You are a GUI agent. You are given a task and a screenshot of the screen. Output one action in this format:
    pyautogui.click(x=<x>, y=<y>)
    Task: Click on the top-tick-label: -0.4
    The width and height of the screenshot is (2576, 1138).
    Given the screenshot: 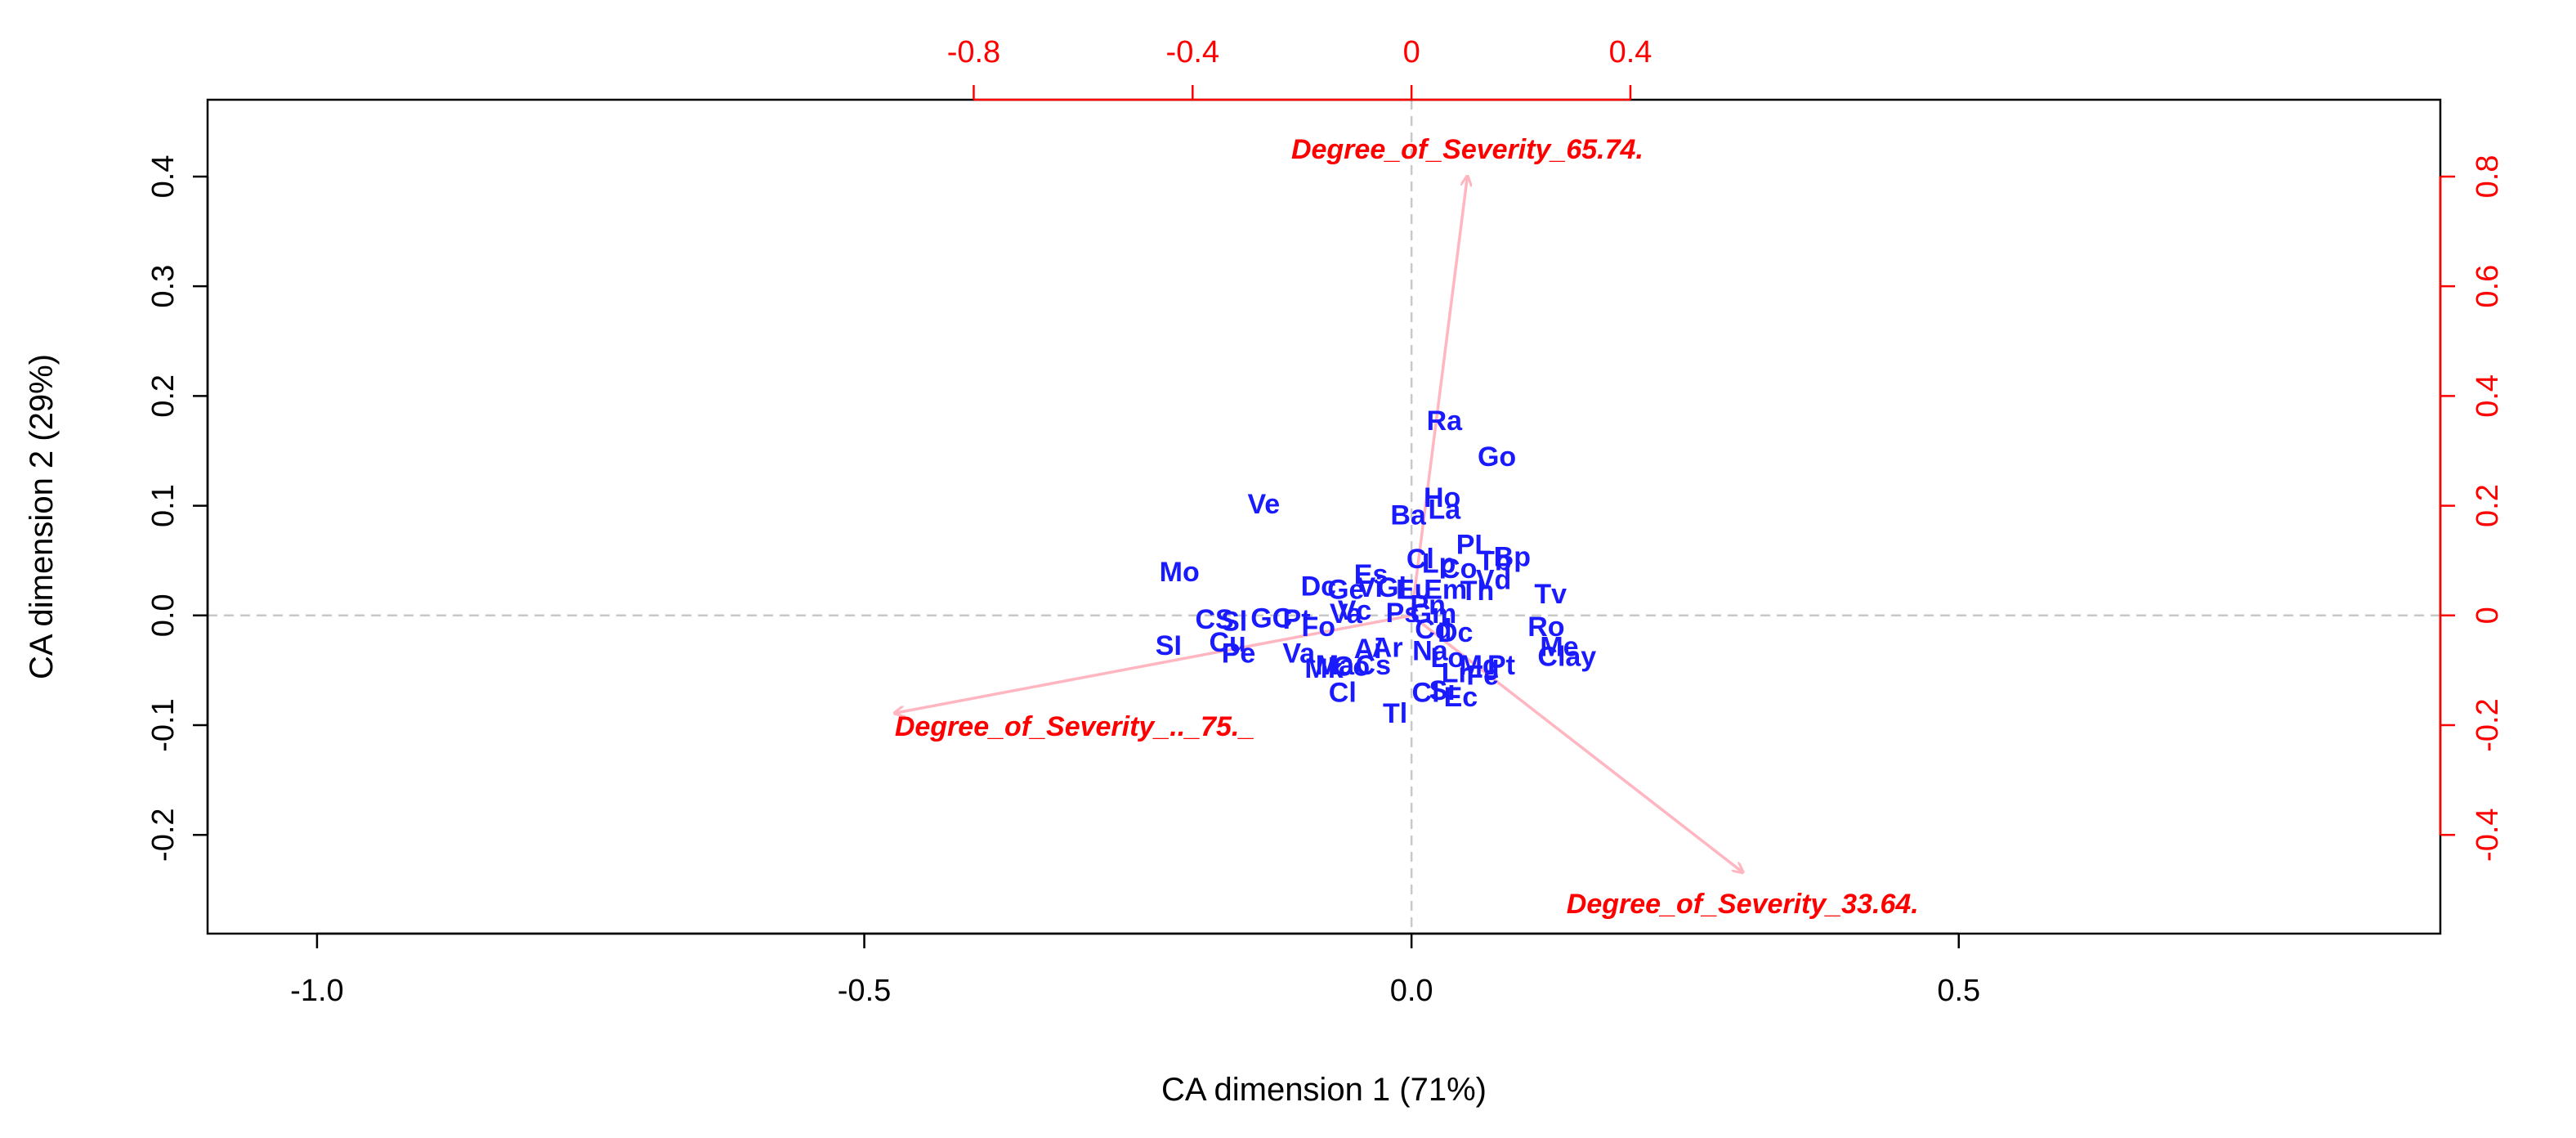 What is the action you would take?
    pyautogui.click(x=1192, y=52)
    